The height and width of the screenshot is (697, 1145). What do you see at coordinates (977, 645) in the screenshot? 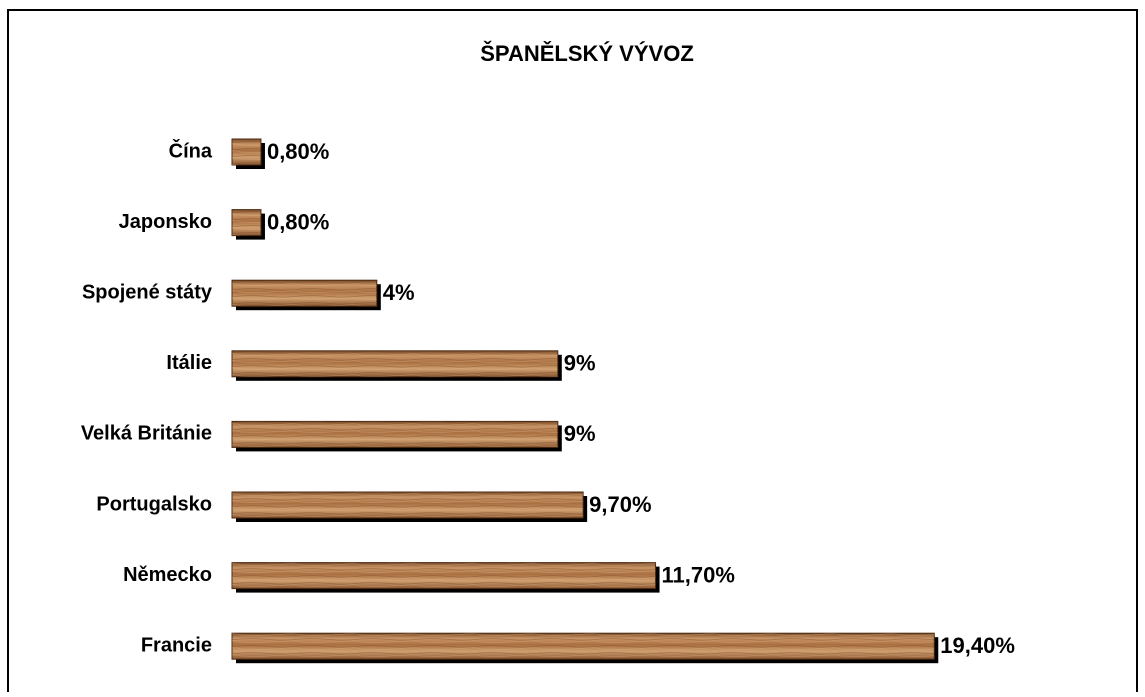
I see `value-label: 19,40%` at bounding box center [977, 645].